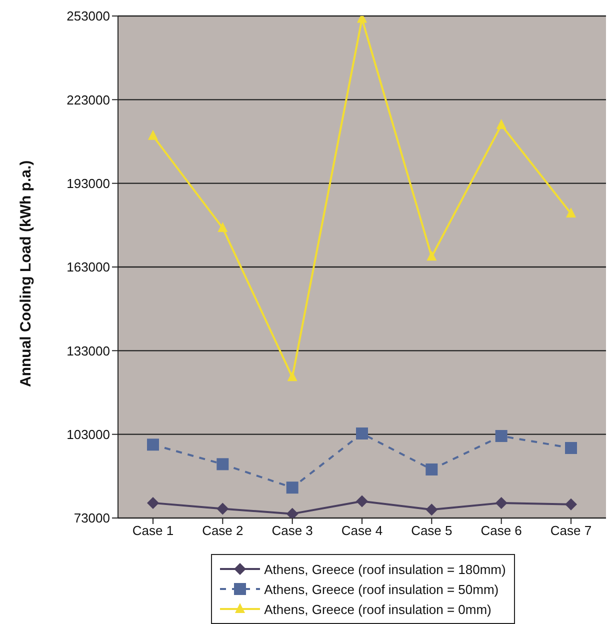  Describe the element at coordinates (88, 350) in the screenshot. I see `y-tick-label: 133000` at that location.